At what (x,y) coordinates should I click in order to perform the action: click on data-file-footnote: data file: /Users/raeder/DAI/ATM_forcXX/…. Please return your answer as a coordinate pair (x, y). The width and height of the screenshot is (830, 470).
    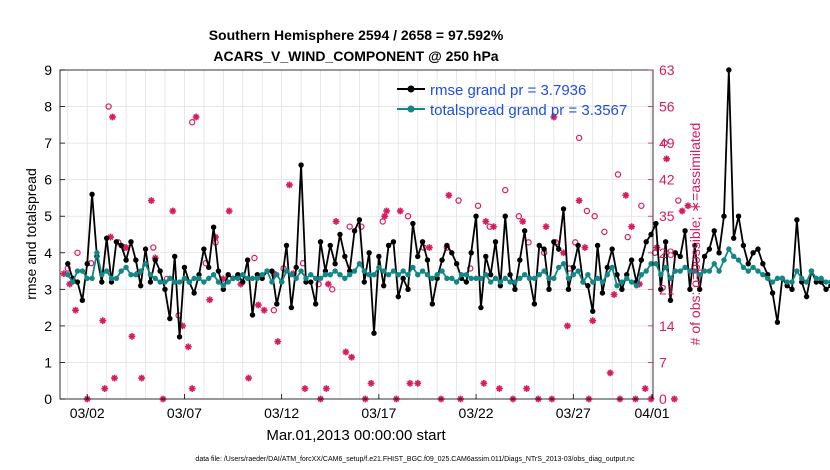
    Looking at the image, I should click on (415, 459).